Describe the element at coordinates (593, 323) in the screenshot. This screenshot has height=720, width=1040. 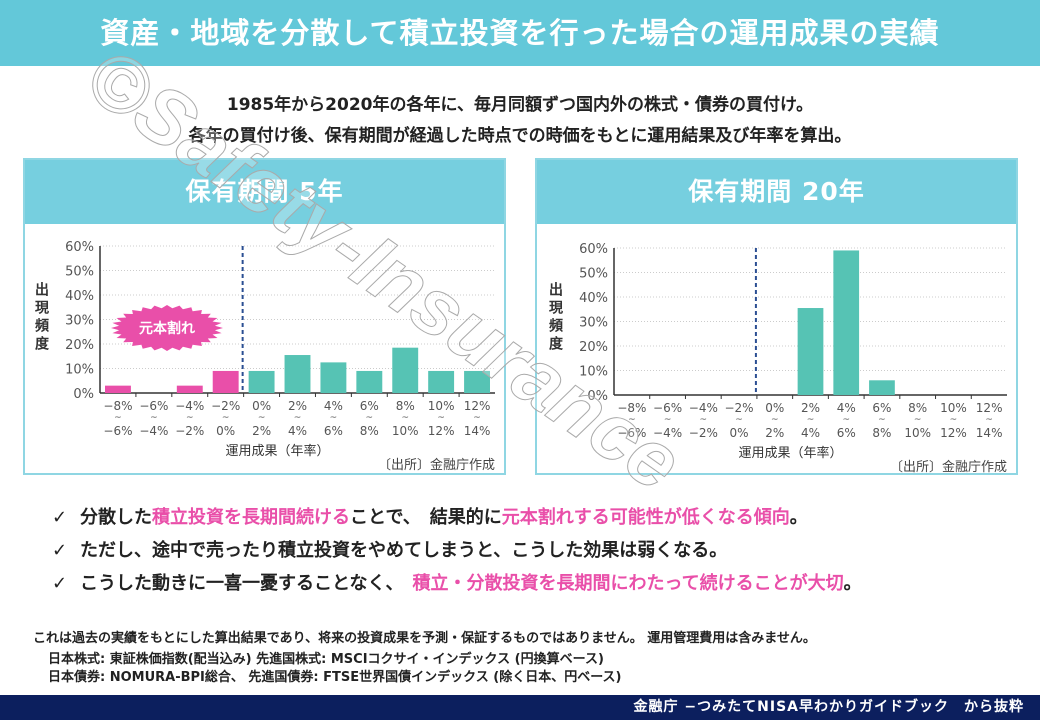
I see `y-tick-label: 30%` at that location.